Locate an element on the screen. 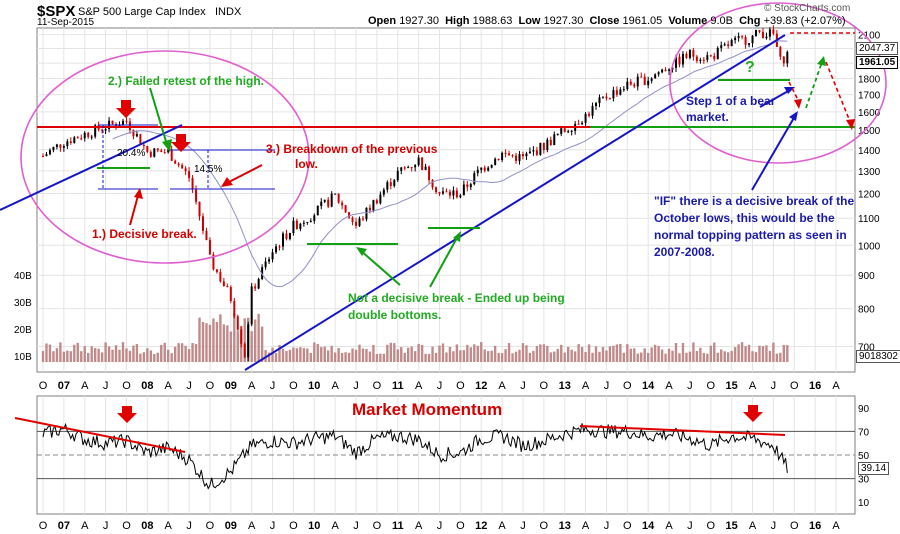 The width and height of the screenshot is (900, 534). volume-y-tick-label: 10B is located at coordinates (23, 357).